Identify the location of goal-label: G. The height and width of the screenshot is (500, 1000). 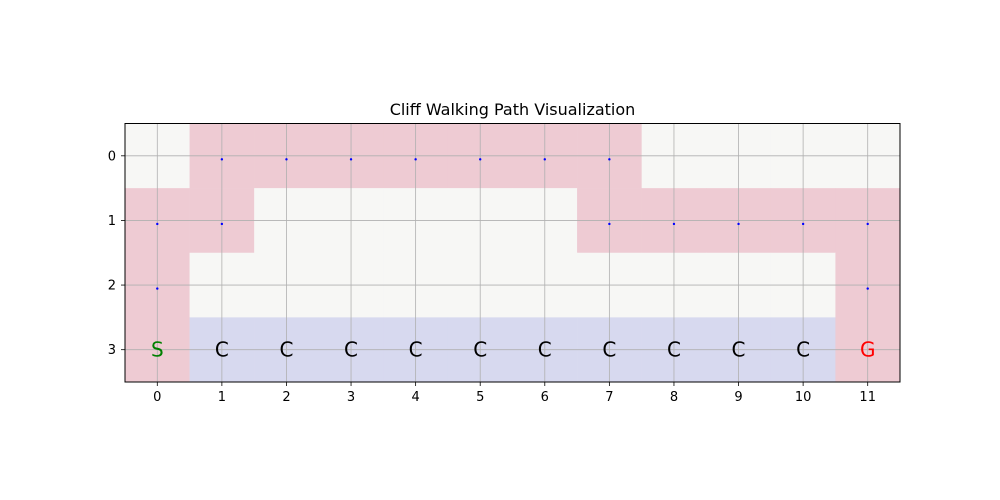
(868, 350).